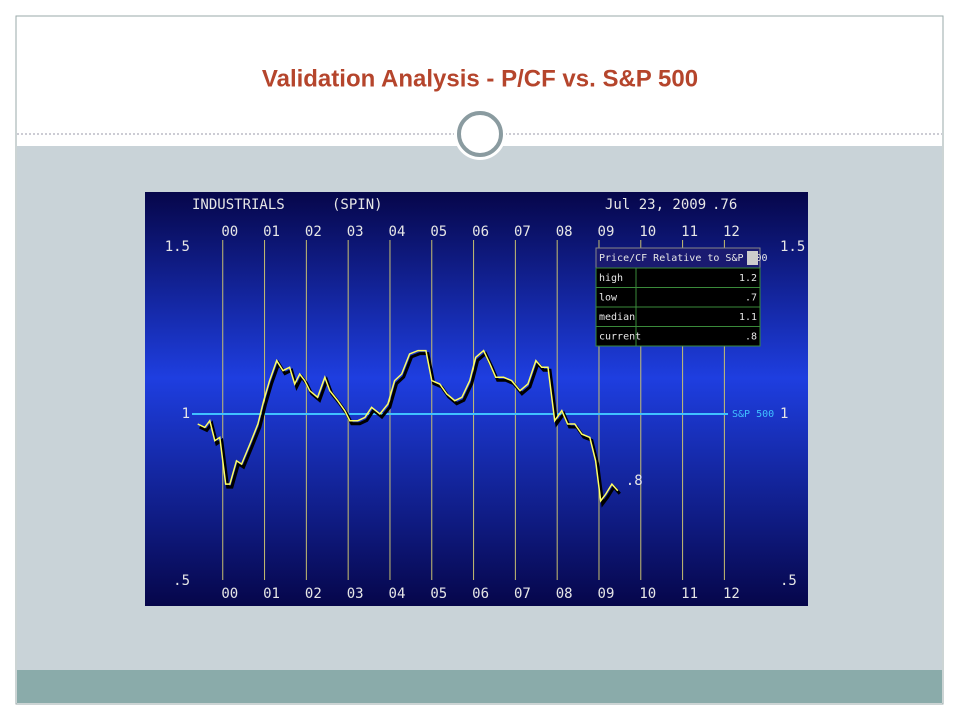 The width and height of the screenshot is (960, 725). I want to click on chart-header: (SPIN), so click(357, 205).